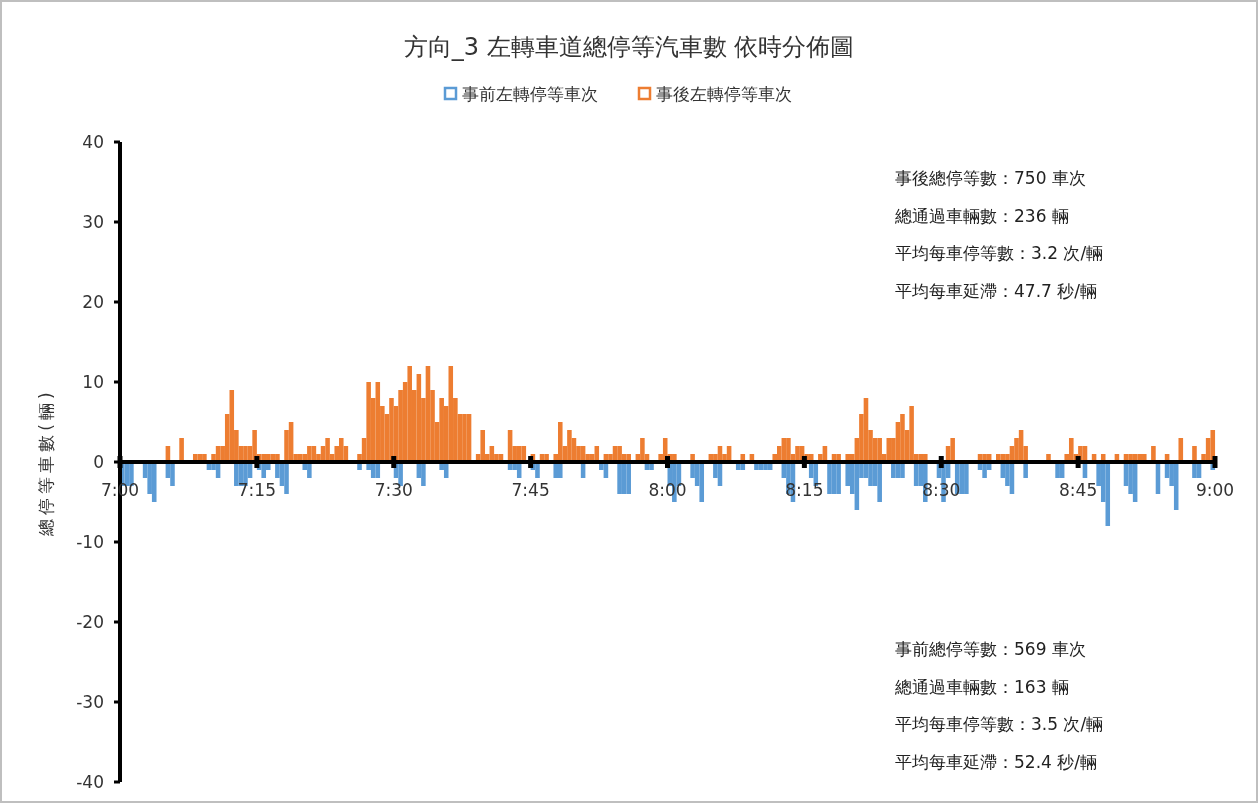  I want to click on legend-label: 事前左轉停等車次, so click(530, 94).